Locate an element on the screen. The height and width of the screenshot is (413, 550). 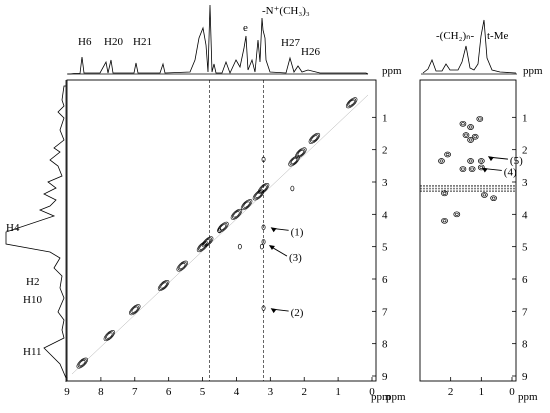
inset-panel-frame is located at coordinates (468, 230).